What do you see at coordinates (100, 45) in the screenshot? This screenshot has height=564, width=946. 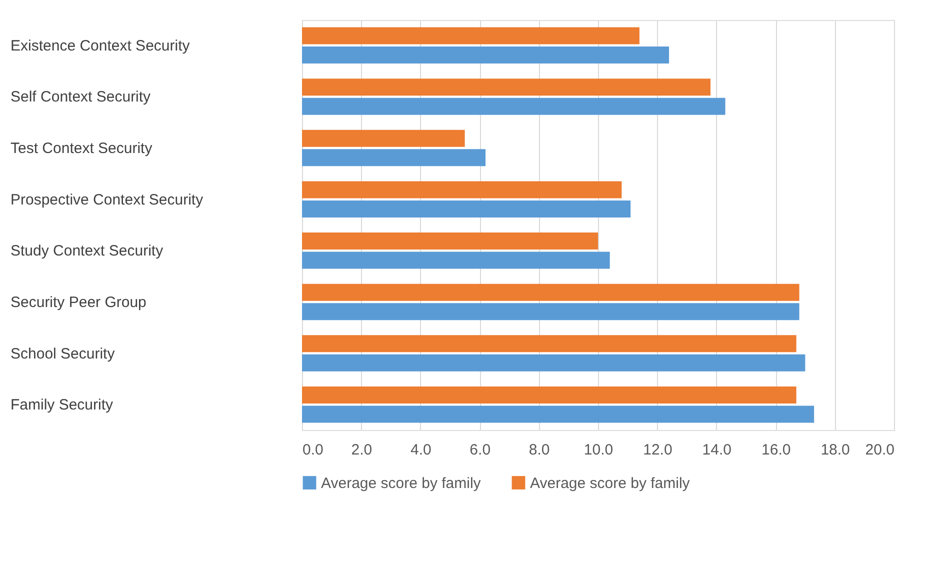 I see `y-tick-label: Existence Context Security` at bounding box center [100, 45].